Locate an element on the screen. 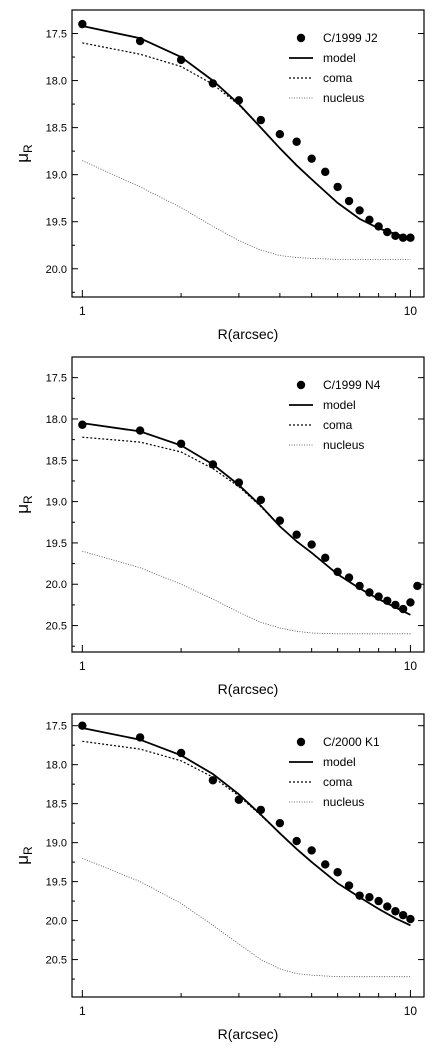 This screenshot has height=1052, width=436. legend: C/1999 N4 model coma nucleus is located at coordinates (335, 415).